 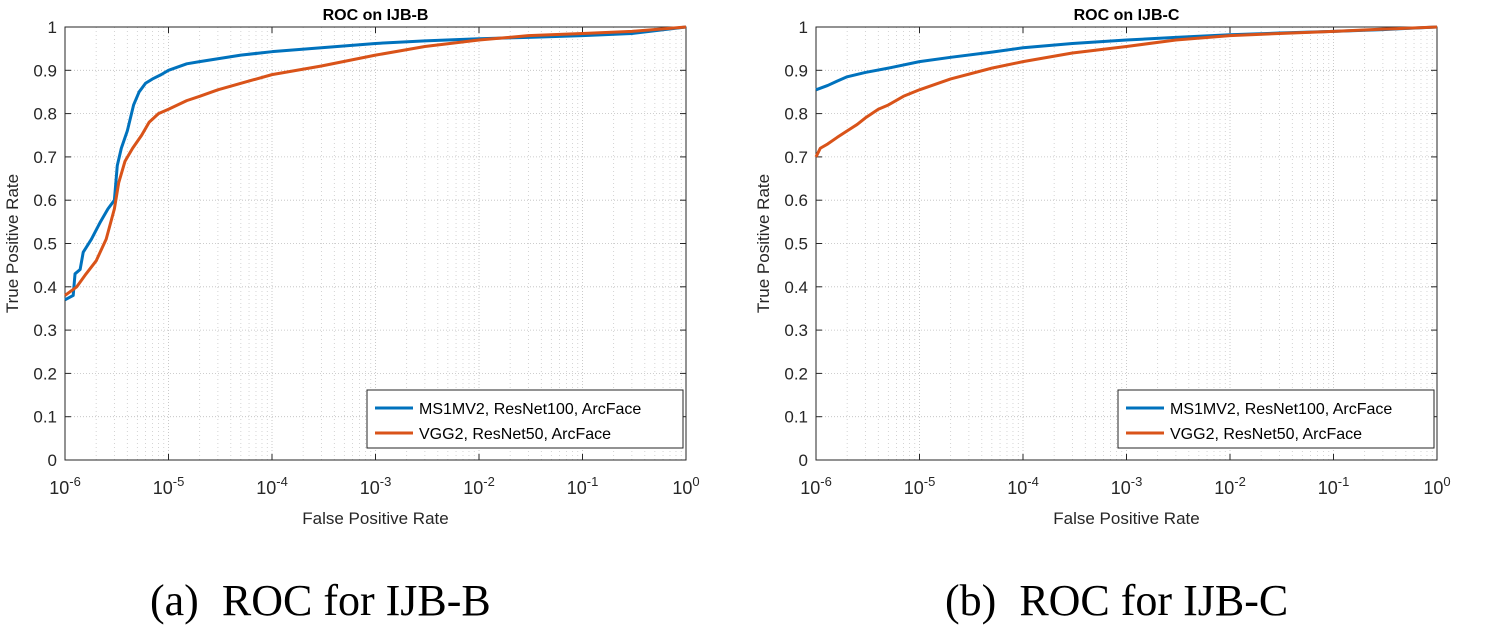 I want to click on caption-a: (a) ROC for IJB-B, so click(x=320, y=600).